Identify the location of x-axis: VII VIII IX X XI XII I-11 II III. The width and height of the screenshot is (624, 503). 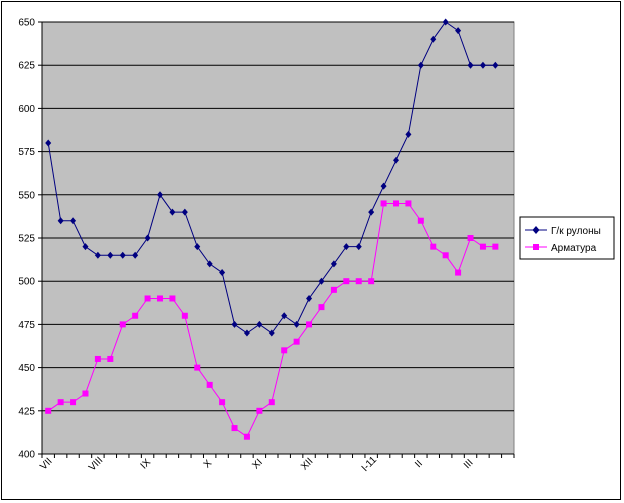
(276, 463).